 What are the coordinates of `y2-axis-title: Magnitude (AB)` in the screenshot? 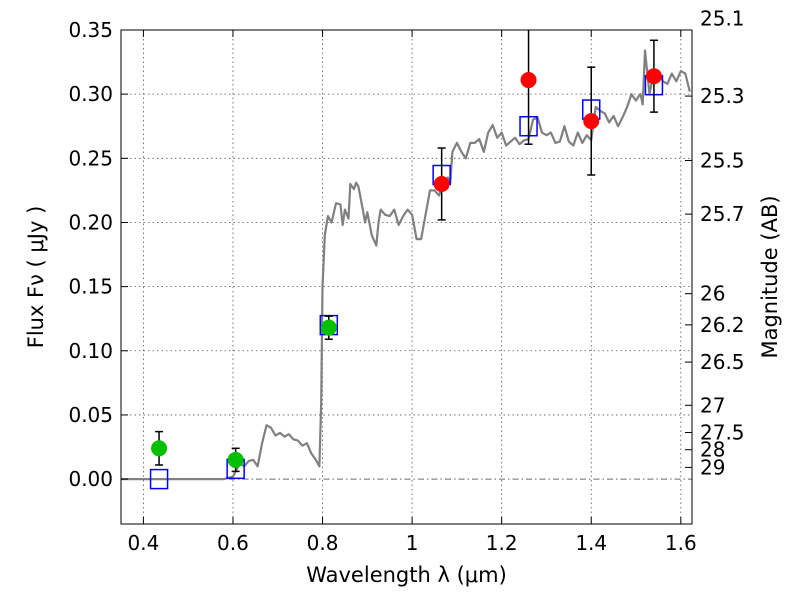 It's located at (770, 276).